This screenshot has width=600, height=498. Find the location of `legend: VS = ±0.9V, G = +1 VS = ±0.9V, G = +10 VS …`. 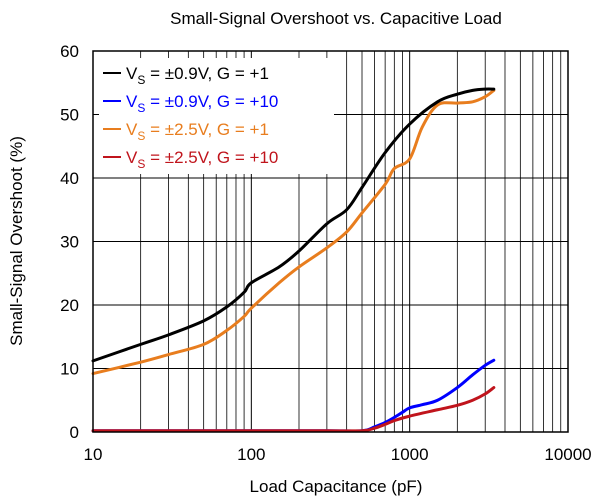

legend: VS = ±0.9V, G = +1 VS = ±0.9V, G = +10 VS … is located at coordinates (216, 116).